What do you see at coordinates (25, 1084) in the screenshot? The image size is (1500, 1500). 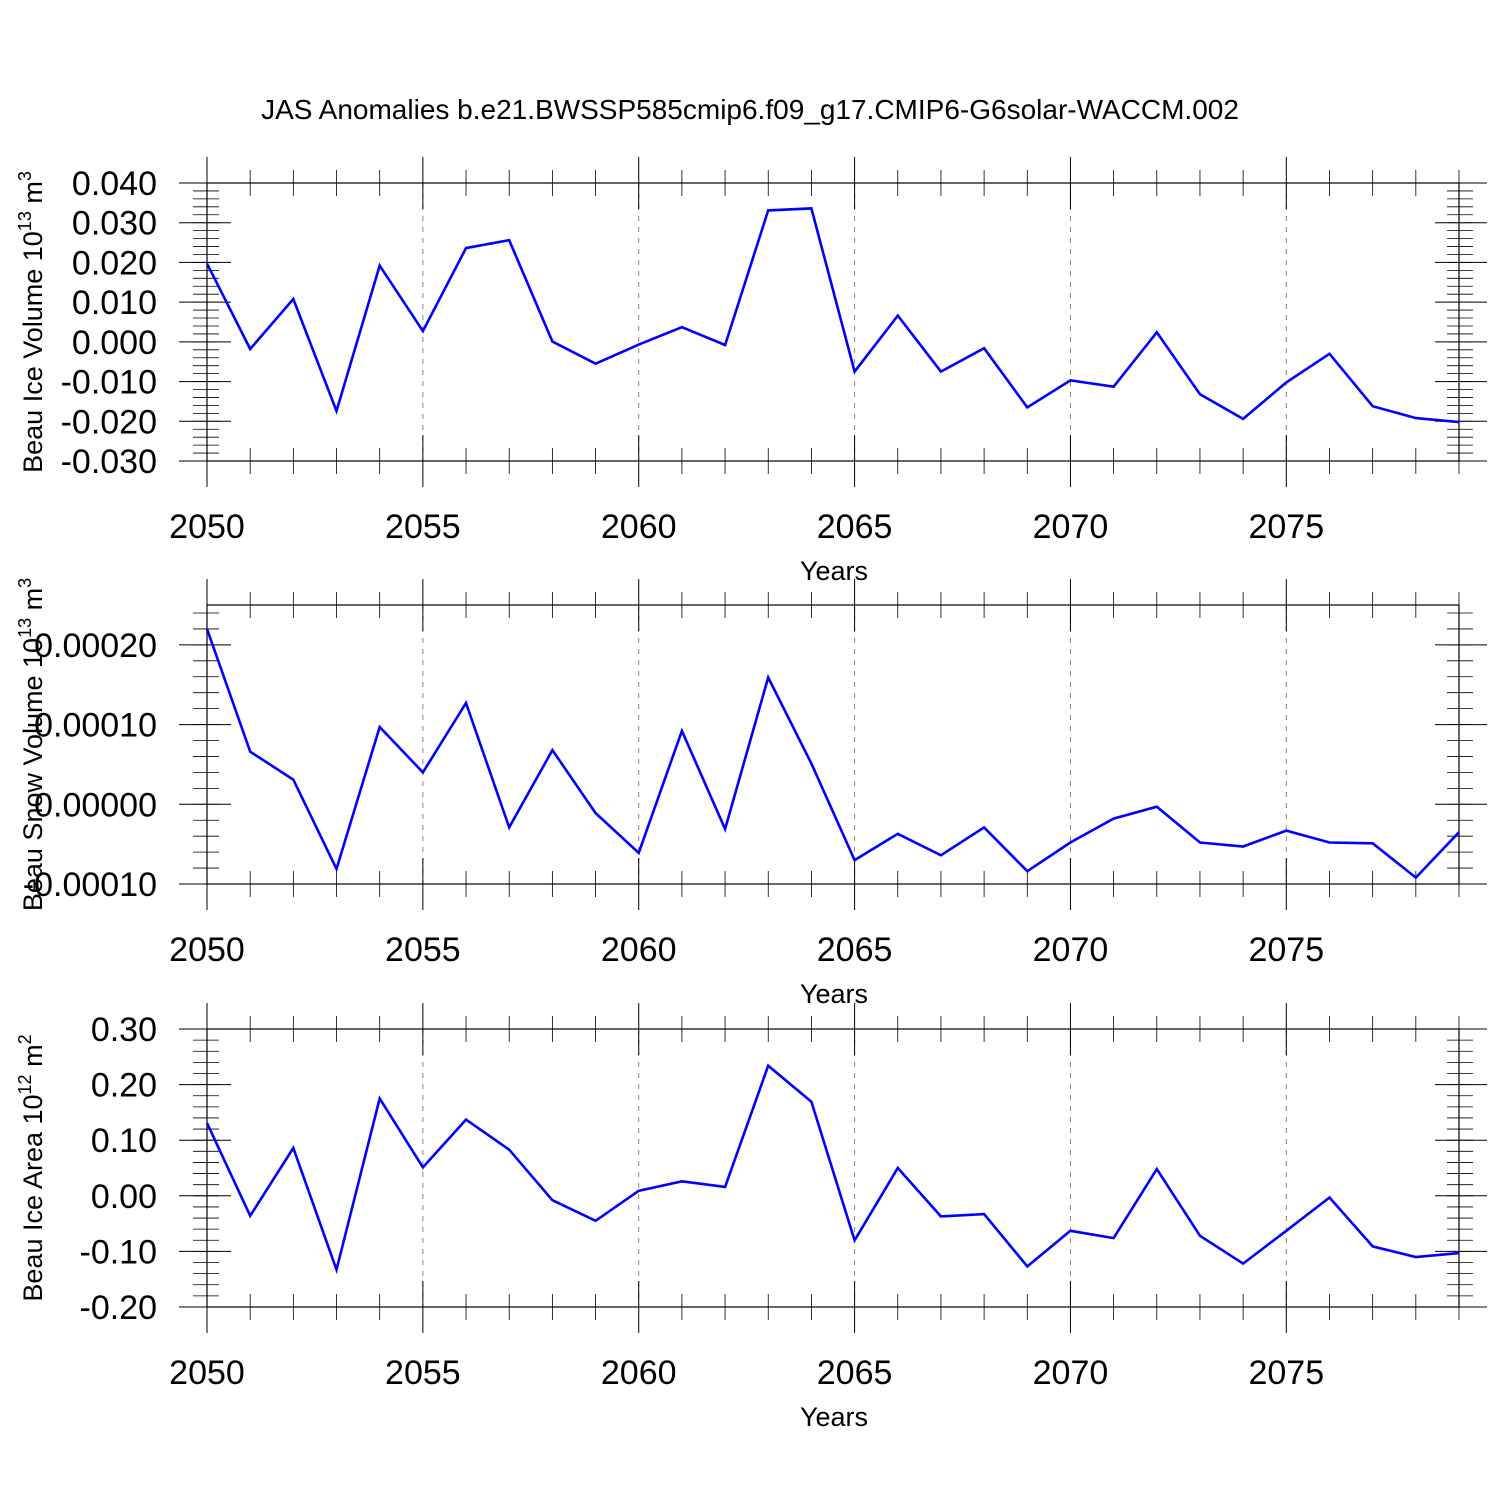 I see `y-axis-label-exp: 12` at bounding box center [25, 1084].